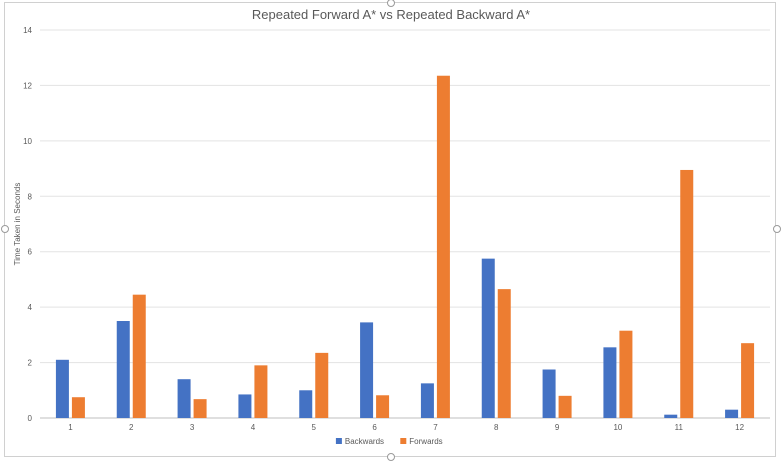 This screenshot has width=782, height=461. I want to click on y-tick-label: 2, so click(30, 363).